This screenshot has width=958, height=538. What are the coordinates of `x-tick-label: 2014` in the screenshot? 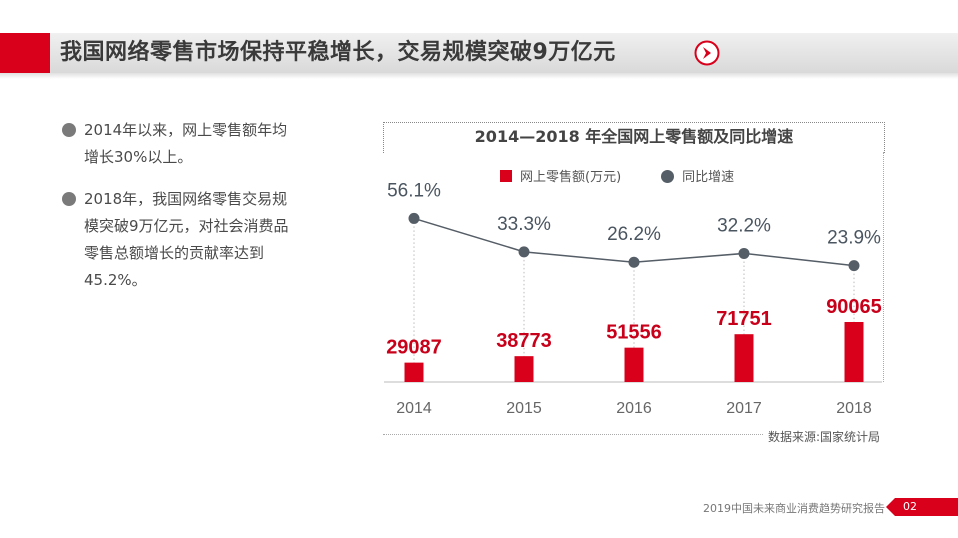 It's located at (414, 408).